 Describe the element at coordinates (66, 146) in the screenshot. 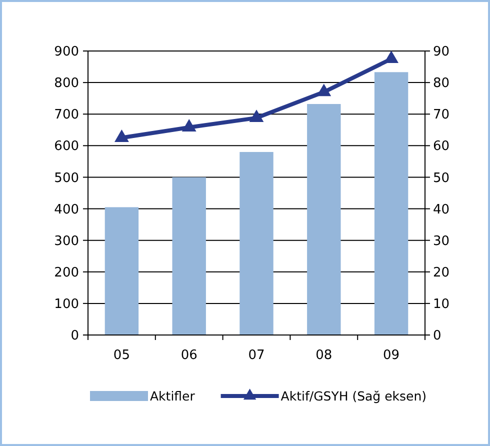

I see `y-tick-label: 600` at that location.